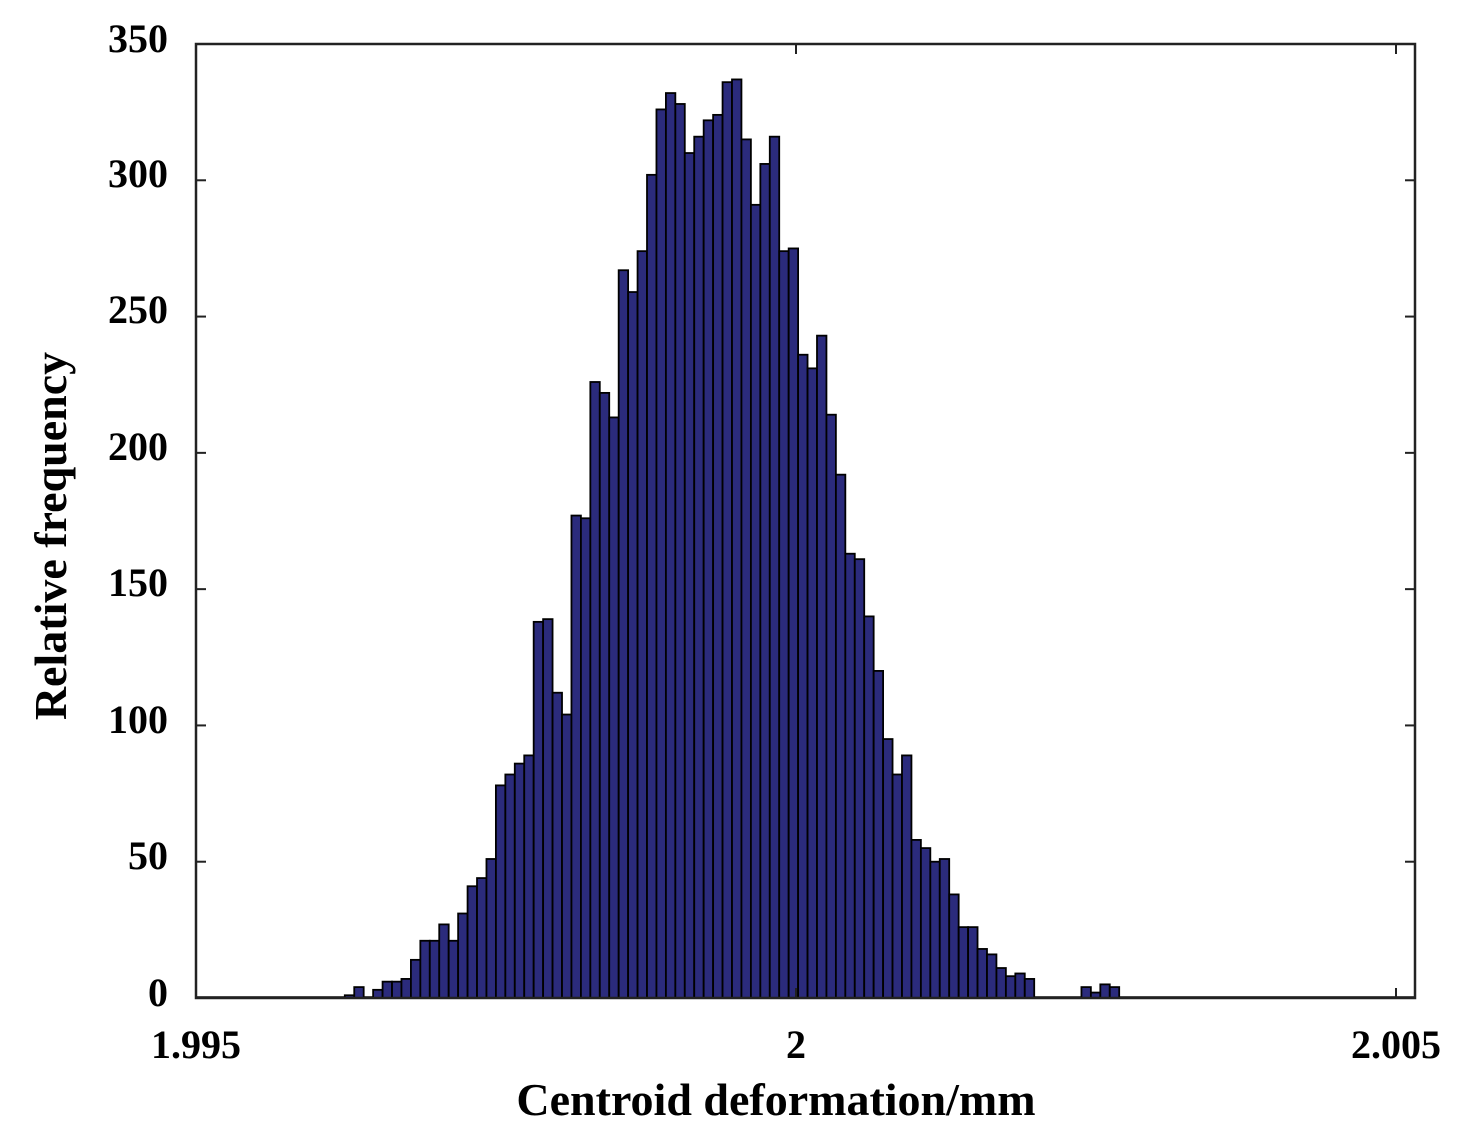  I want to click on x-tick-label-2: 2, so click(796, 1044).